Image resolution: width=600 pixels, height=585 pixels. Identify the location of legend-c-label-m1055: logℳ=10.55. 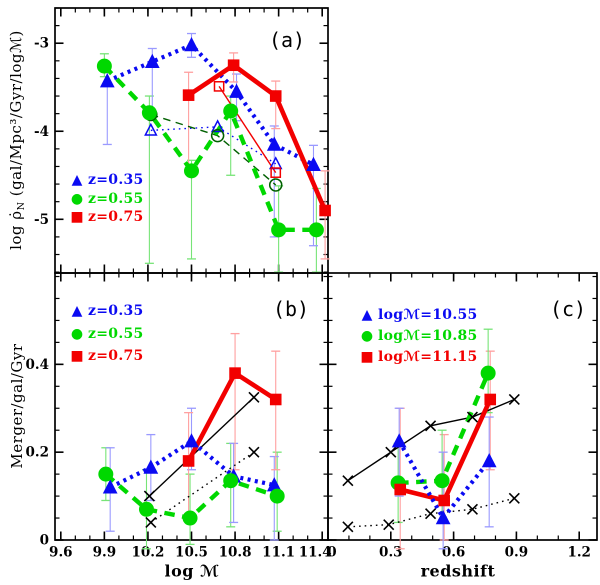
(428, 314).